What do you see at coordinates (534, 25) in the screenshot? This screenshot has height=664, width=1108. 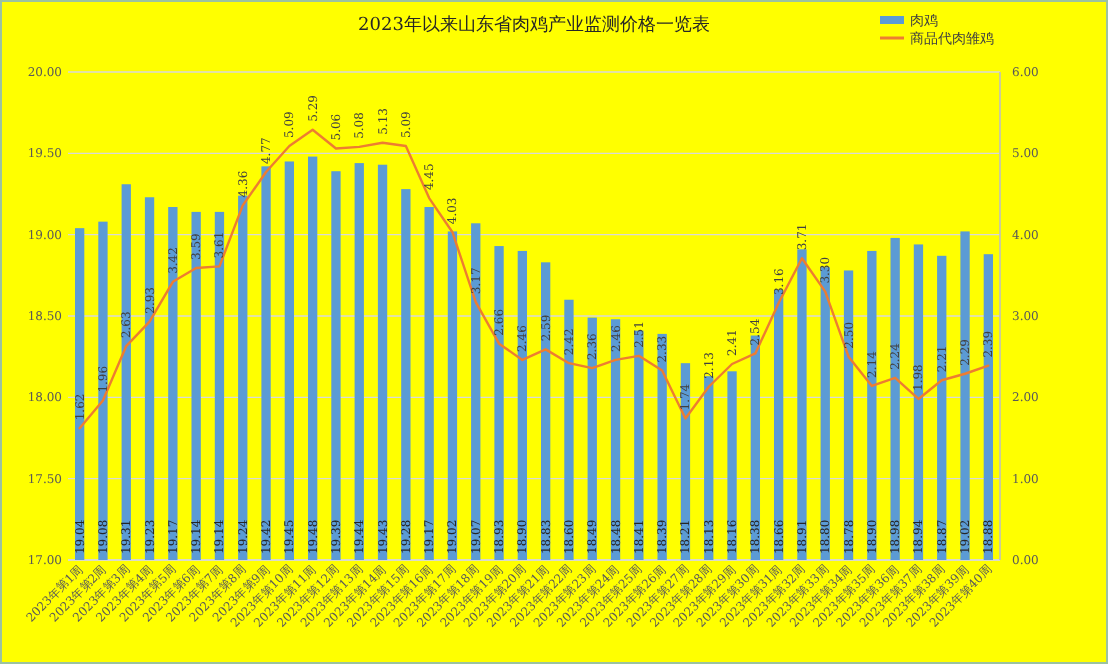 I see `chart-title: 2023年以来山东省肉鸡产业监测价格一览表` at bounding box center [534, 25].